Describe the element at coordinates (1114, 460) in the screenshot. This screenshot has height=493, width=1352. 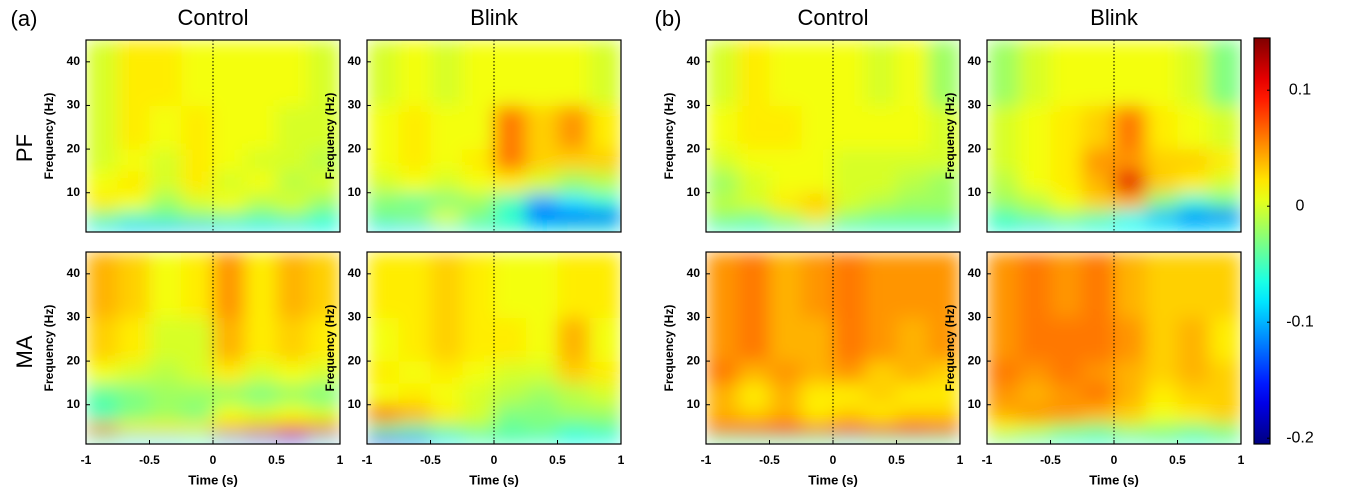
I see `x-tick-label: 0` at that location.